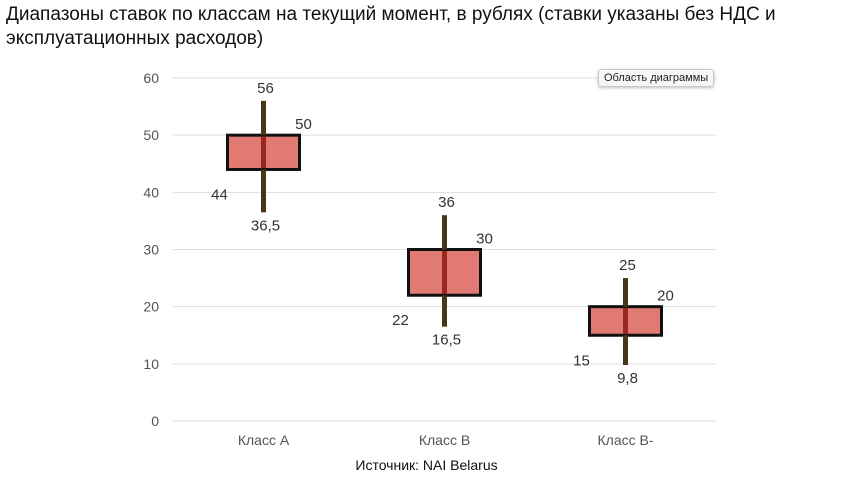  Describe the element at coordinates (656, 78) in the screenshot. I see `chart-area-tooltip: Область диаграммы` at that location.